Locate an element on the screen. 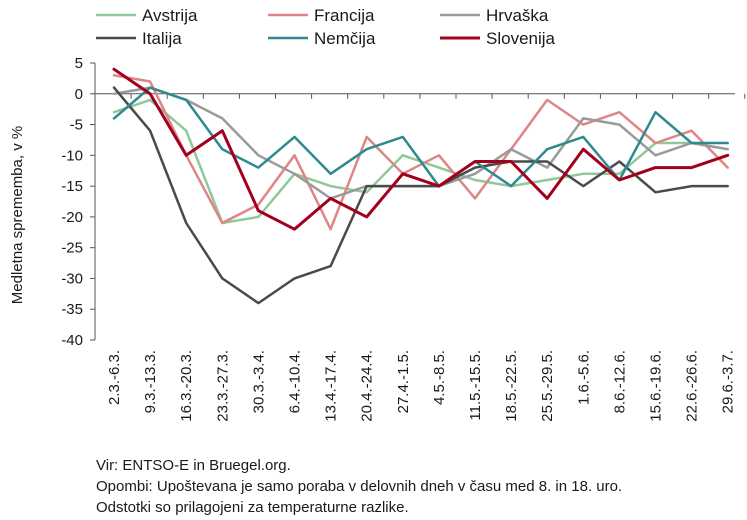 The width and height of the screenshot is (747, 520). legend-label: Slovenija is located at coordinates (521, 38).